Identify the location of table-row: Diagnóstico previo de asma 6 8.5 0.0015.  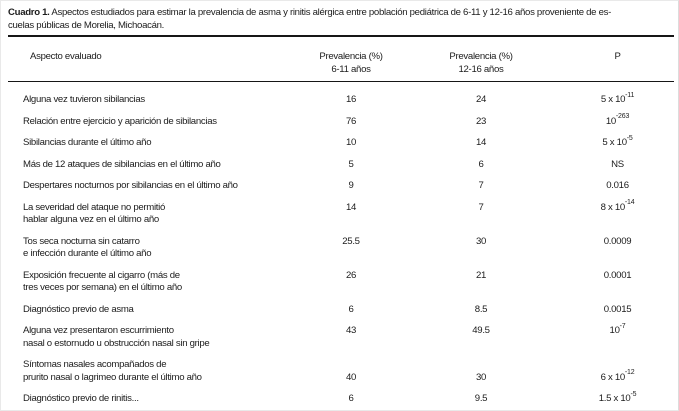
(341, 310).